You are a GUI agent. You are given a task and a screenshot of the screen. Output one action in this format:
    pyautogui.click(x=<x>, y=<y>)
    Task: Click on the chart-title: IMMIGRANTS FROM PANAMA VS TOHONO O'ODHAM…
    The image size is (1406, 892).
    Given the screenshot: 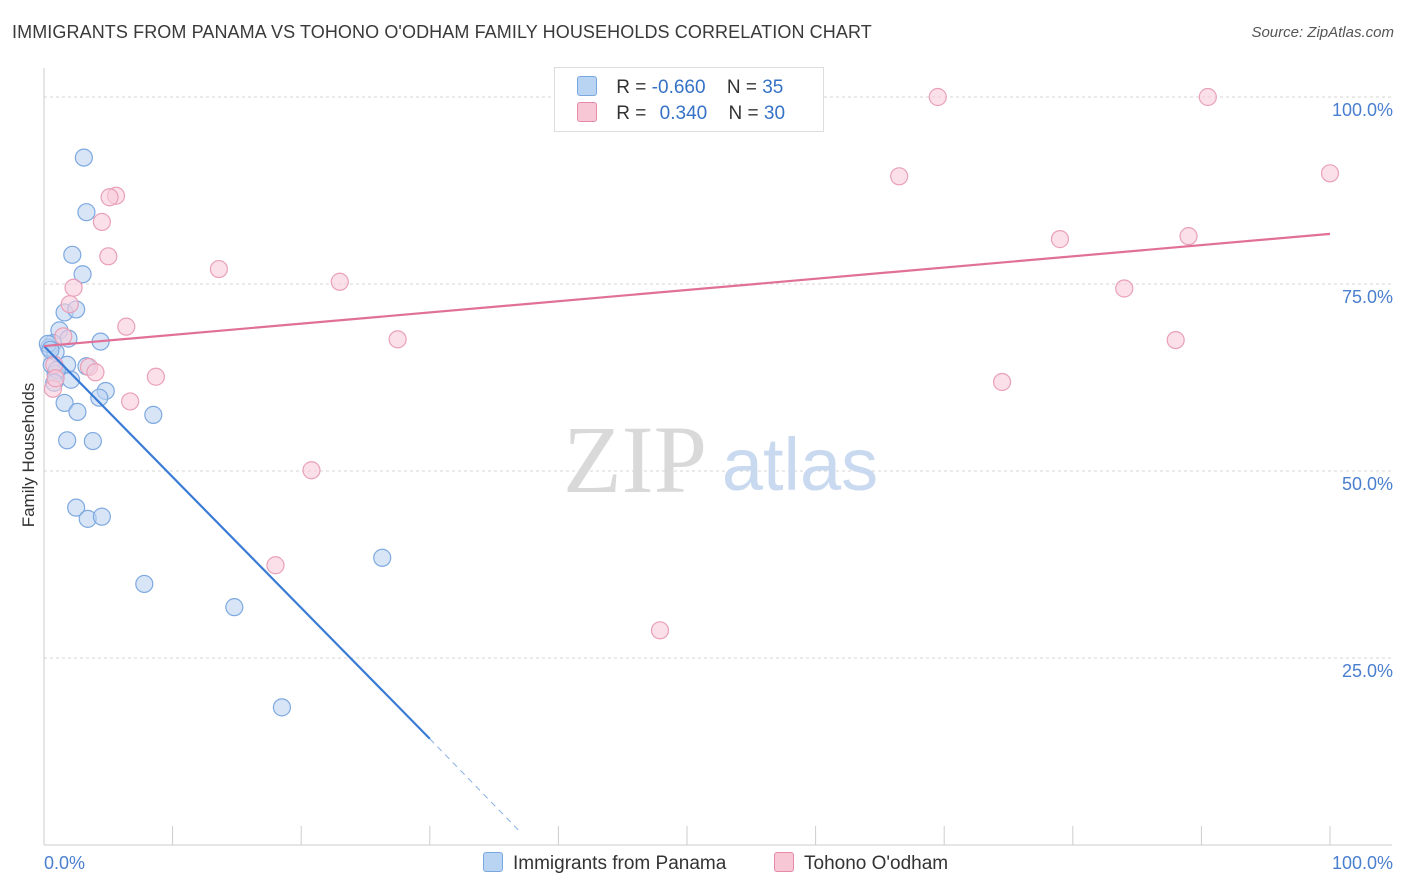 What is the action you would take?
    pyautogui.click(x=442, y=32)
    